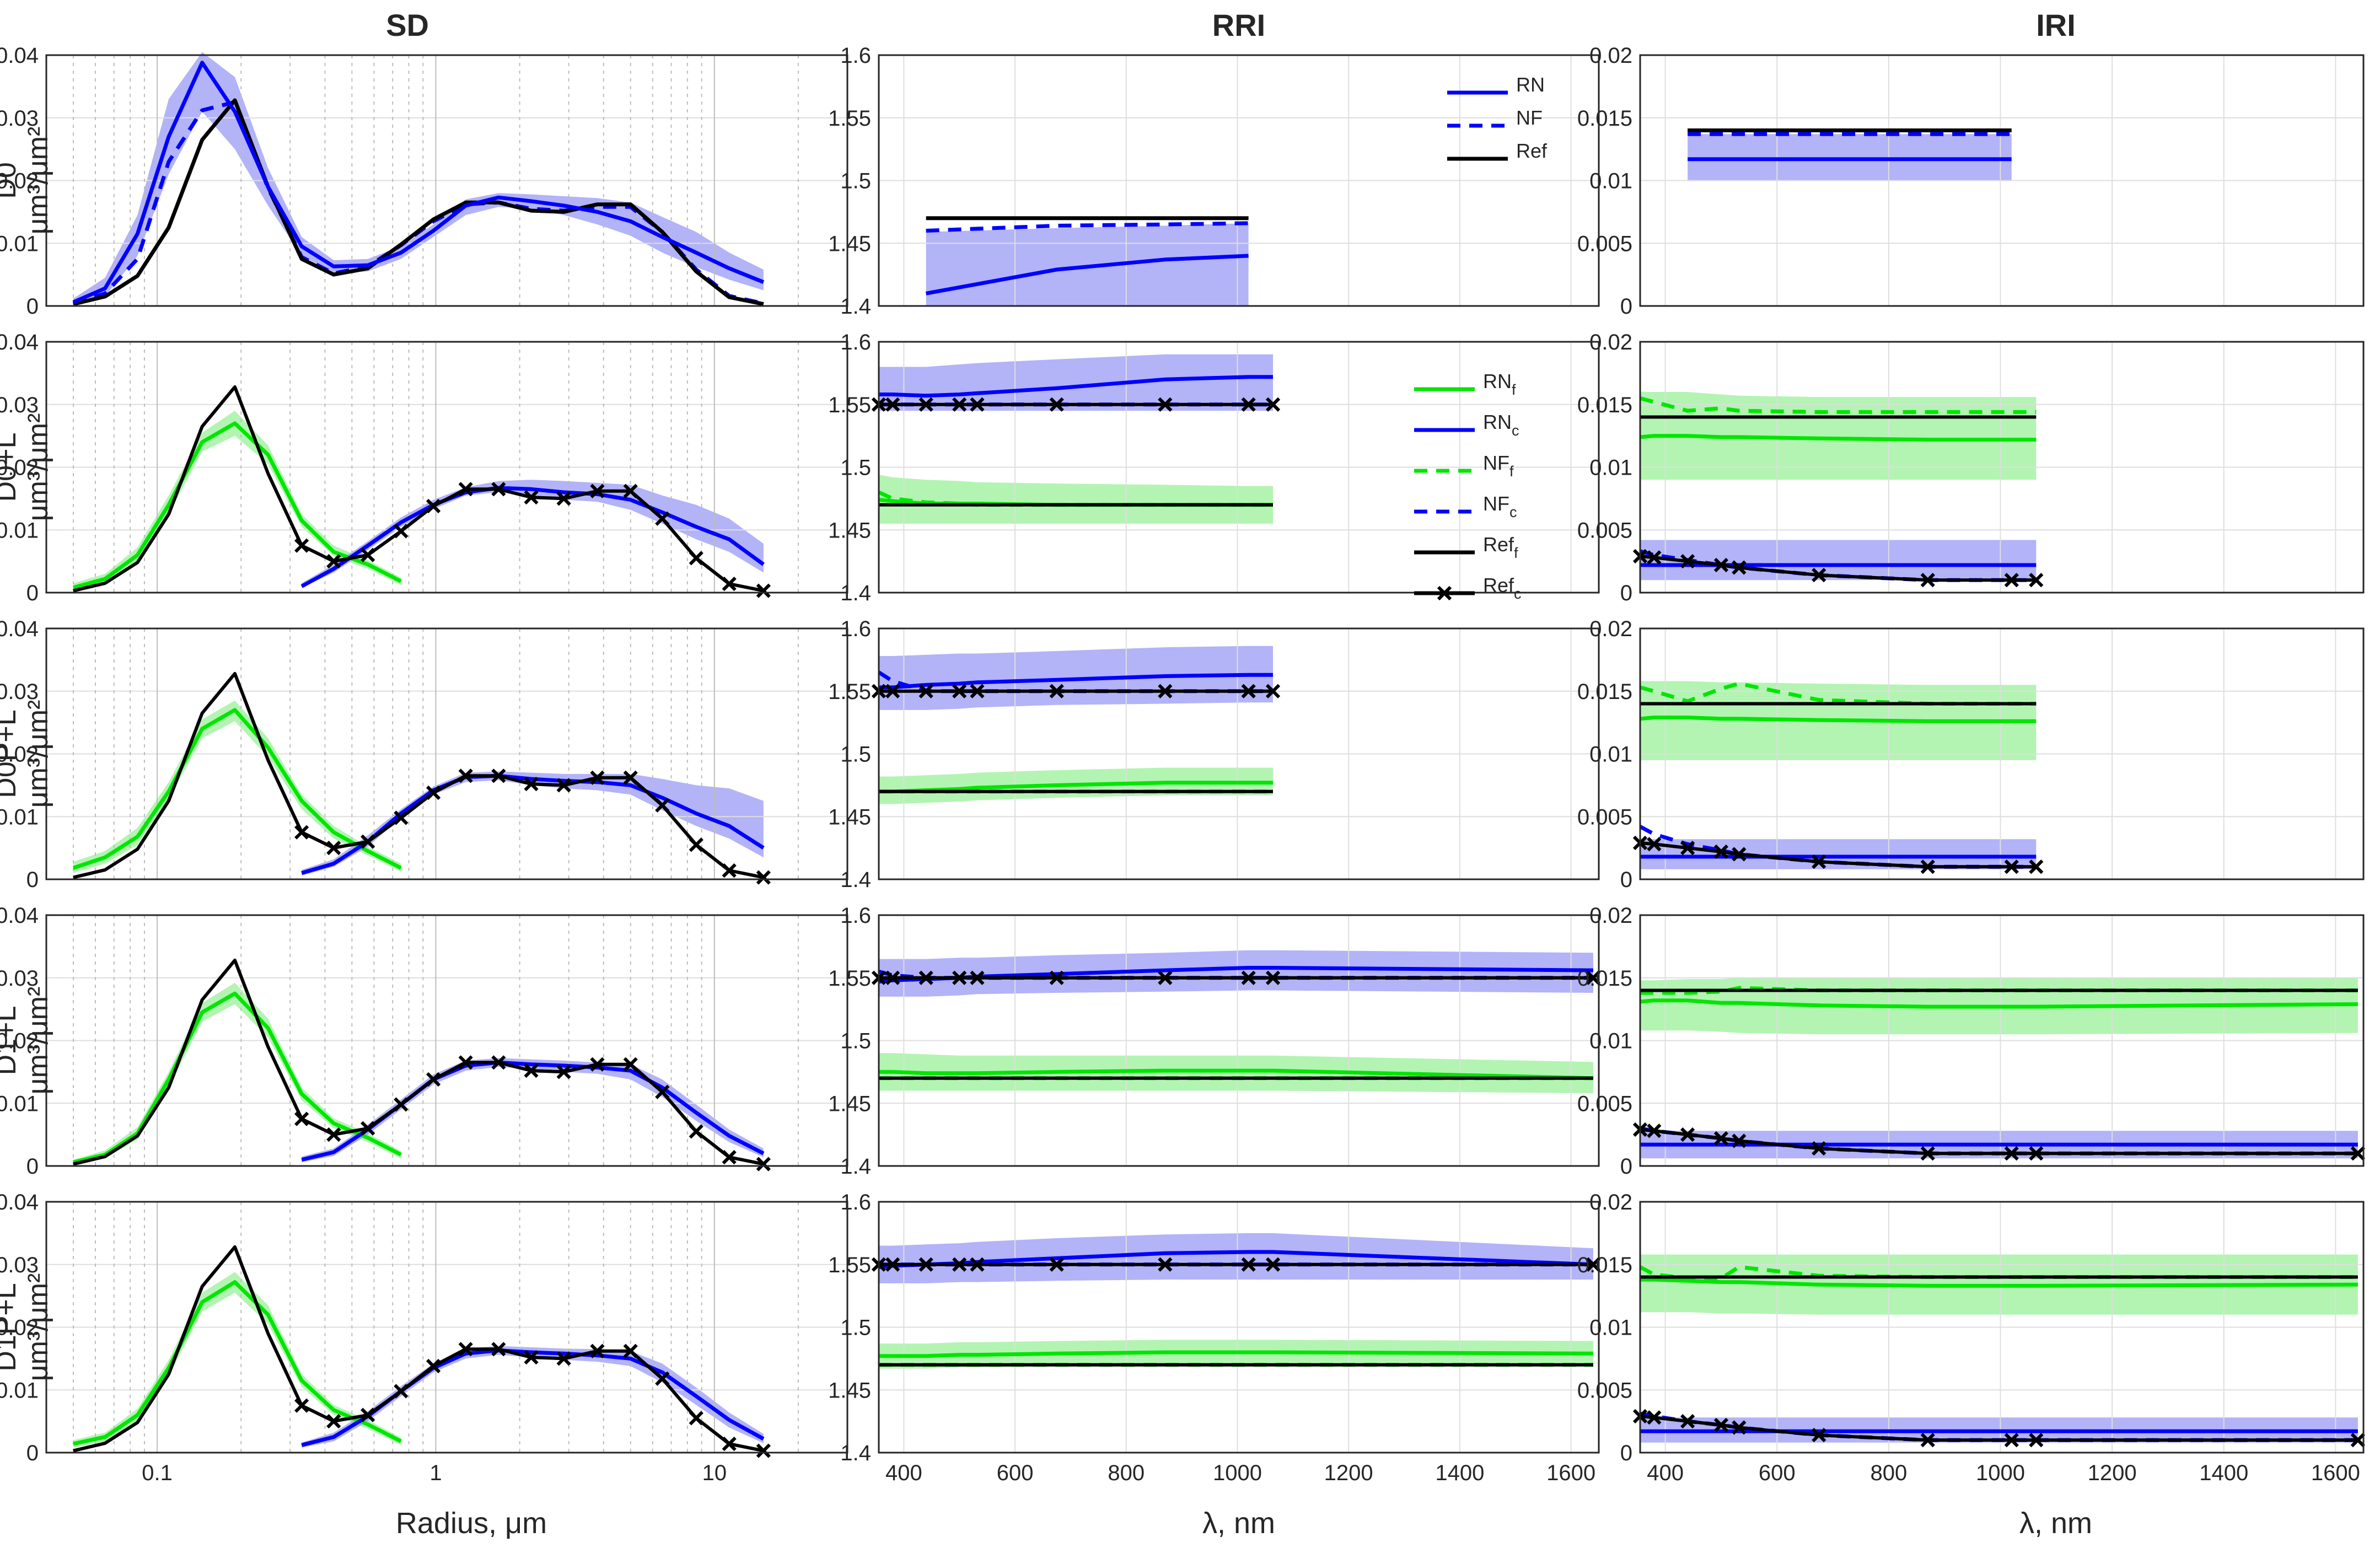 The width and height of the screenshot is (2380, 1548). What do you see at coordinates (1838, 847) in the screenshot?
I see `iri-row2-nf-coarse-line` at bounding box center [1838, 847].